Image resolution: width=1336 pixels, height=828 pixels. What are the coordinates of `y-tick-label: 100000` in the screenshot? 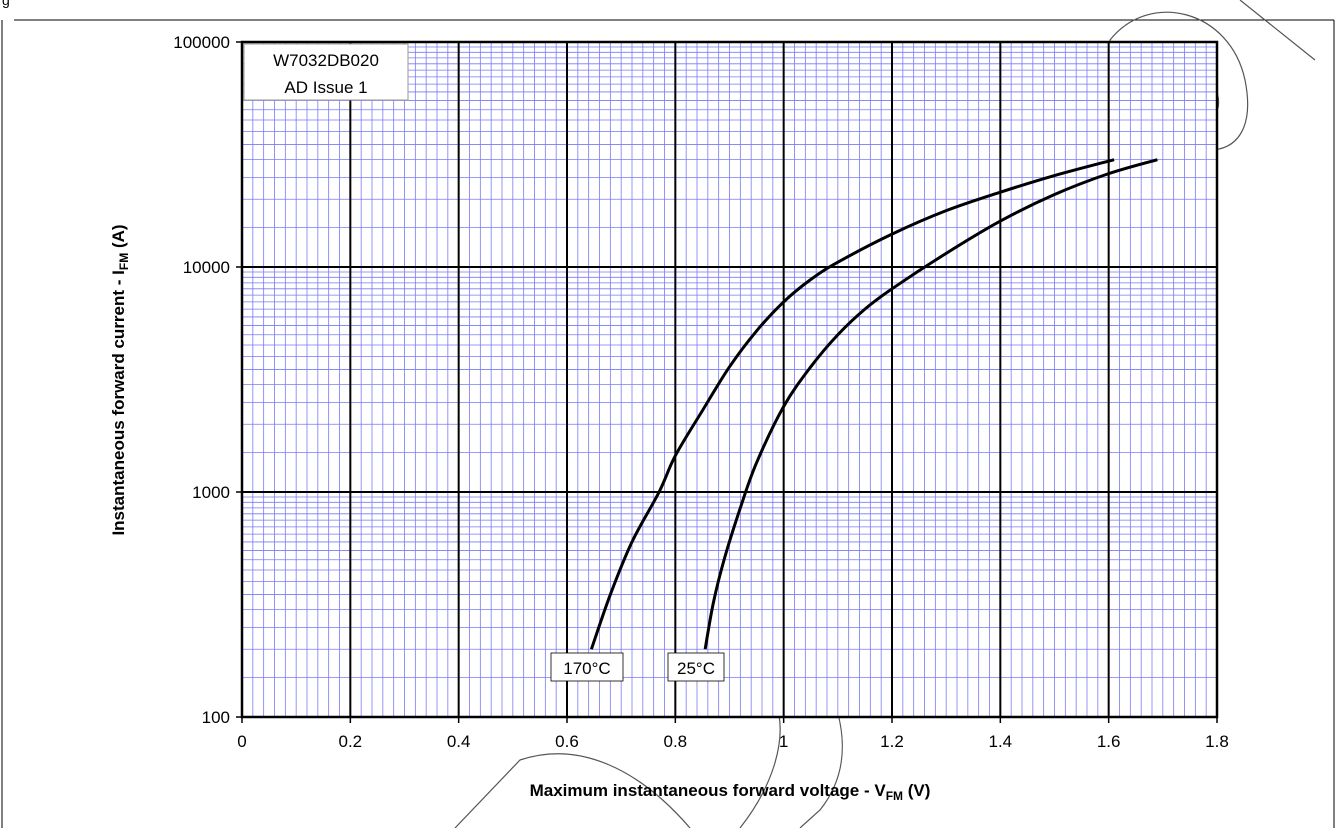 It's located at (201, 42).